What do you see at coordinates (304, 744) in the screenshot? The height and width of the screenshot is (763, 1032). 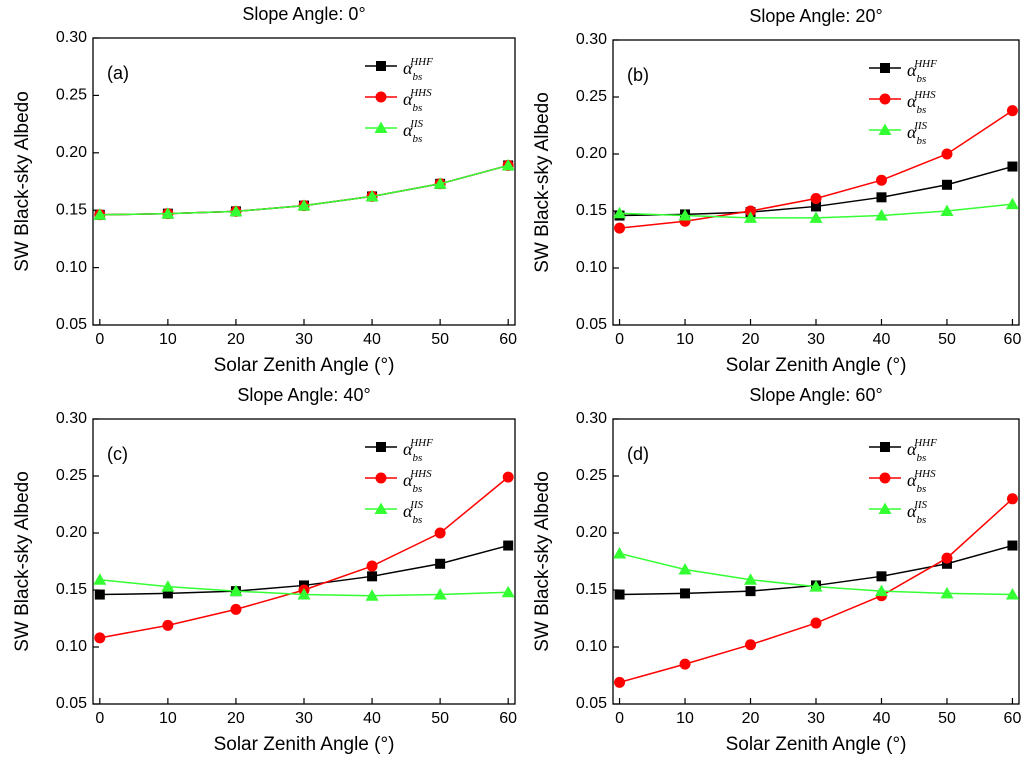 I see `x-axis-label: Solar Zenith Angle (°)` at bounding box center [304, 744].